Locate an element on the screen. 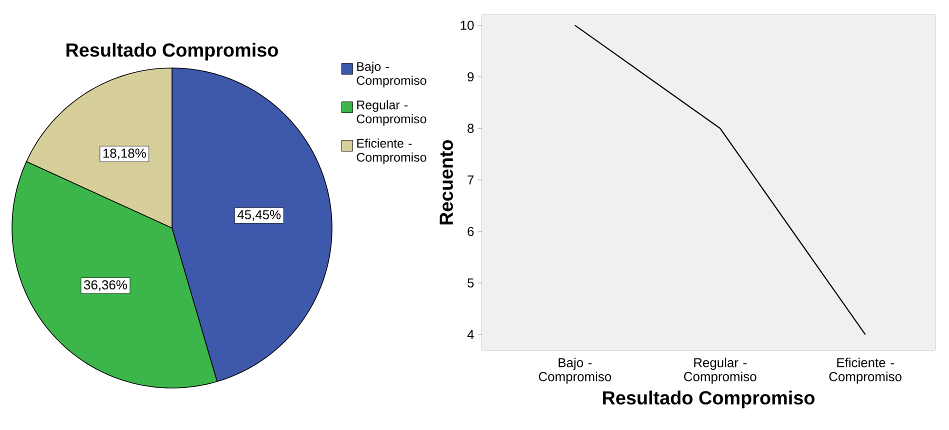  y-tick-label: 7 is located at coordinates (471, 179).